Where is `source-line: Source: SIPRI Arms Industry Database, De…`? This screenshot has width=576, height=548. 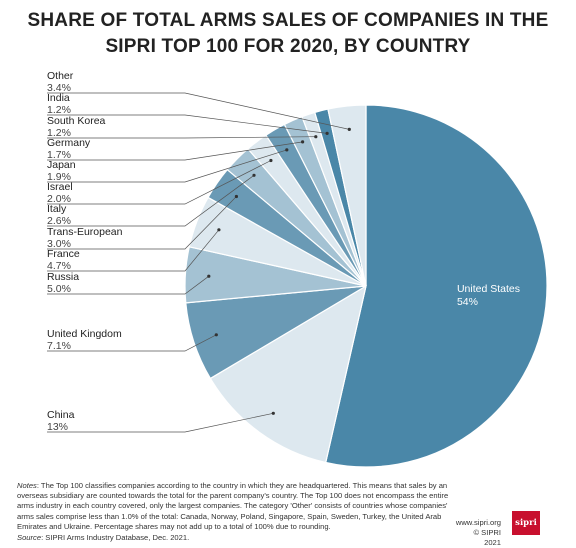
source-line: Source: SIPRI Arms Industry Database, De… is located at coordinates (241, 538).